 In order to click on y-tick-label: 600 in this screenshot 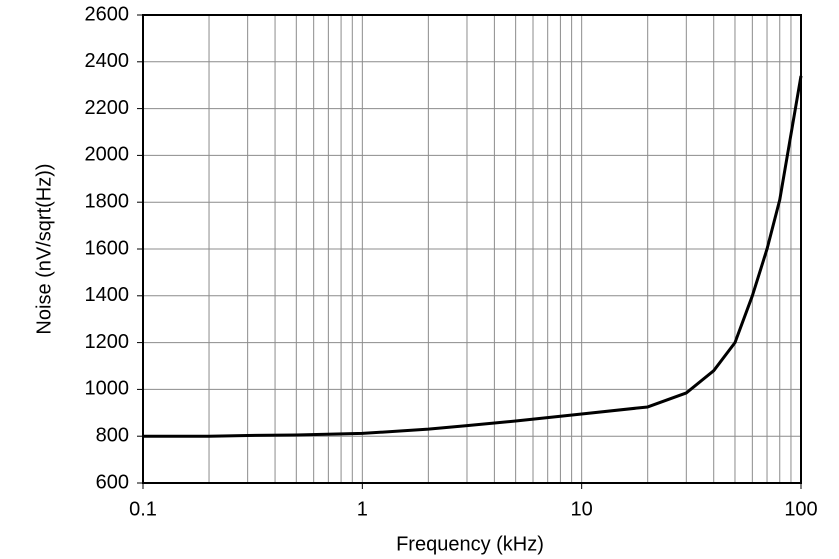, I will do `click(112, 482)`.